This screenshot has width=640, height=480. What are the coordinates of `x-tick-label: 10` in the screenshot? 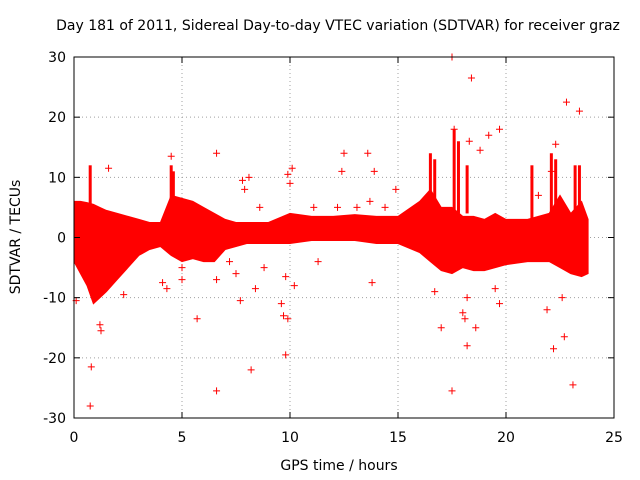 It's located at (290, 438).